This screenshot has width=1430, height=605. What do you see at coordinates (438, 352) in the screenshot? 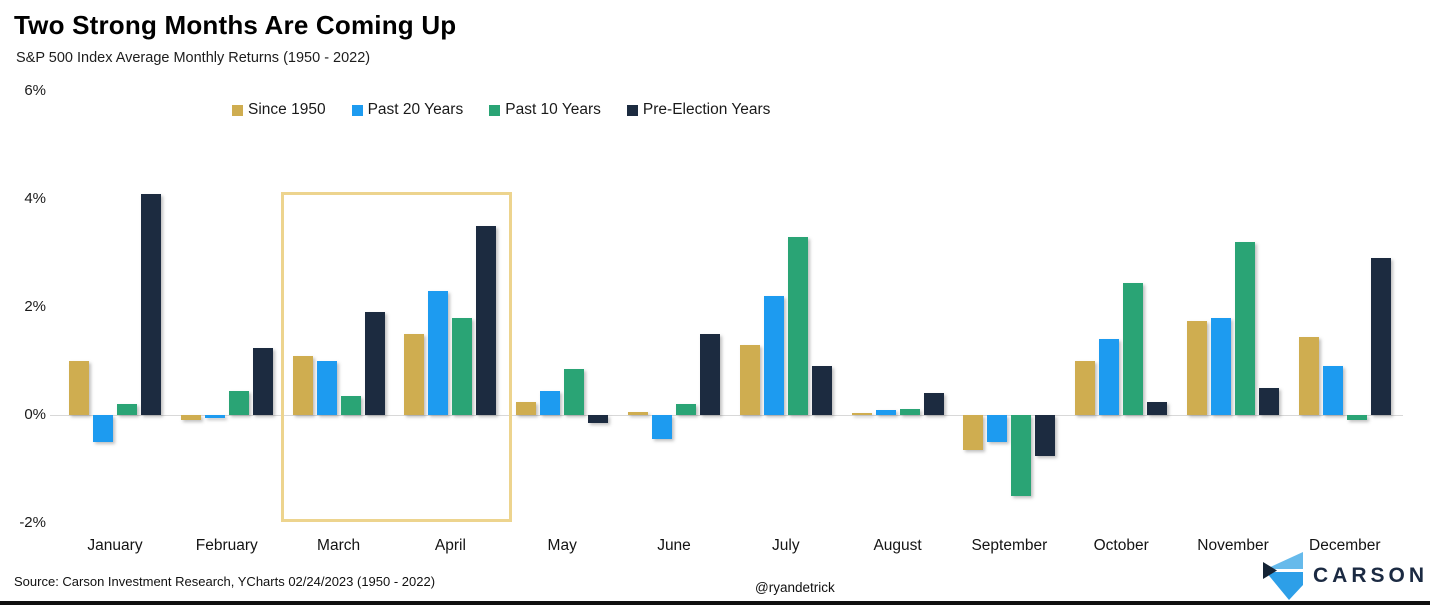
I see `bar-april-past-20-years` at bounding box center [438, 352].